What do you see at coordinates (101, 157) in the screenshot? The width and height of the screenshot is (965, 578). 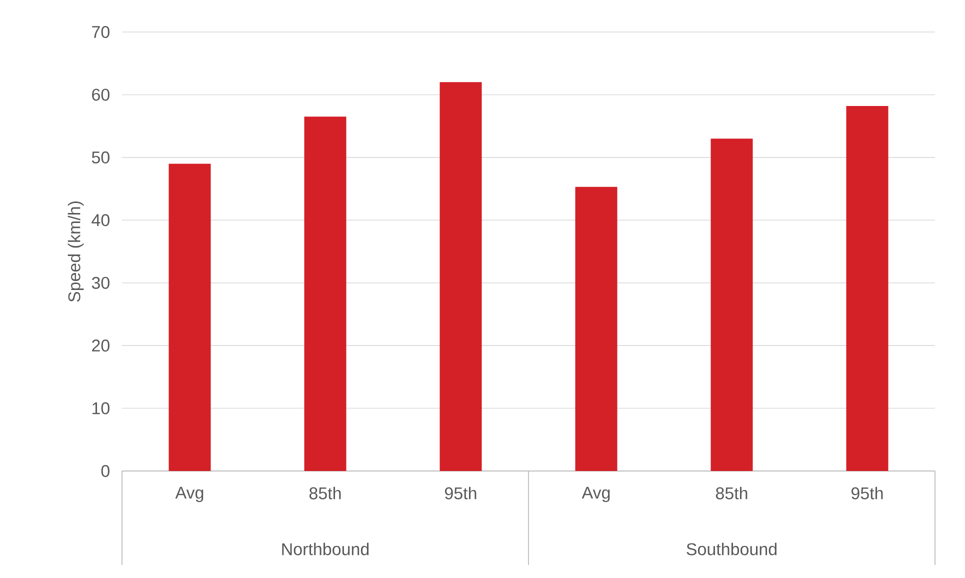 I see `y-tick-label: 50` at bounding box center [101, 157].